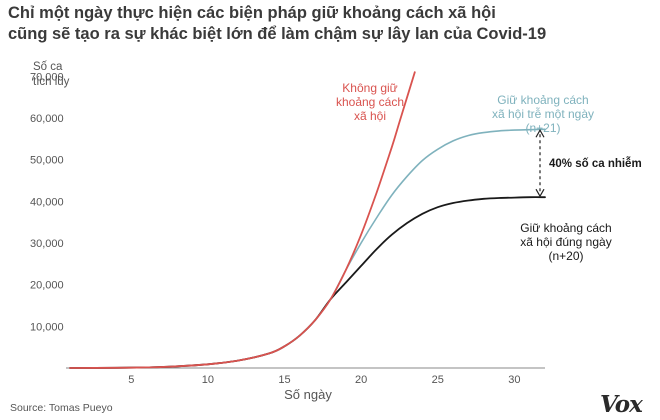  Describe the element at coordinates (61, 408) in the screenshot. I see `source-note: Source: Tomas Pueyo` at that location.